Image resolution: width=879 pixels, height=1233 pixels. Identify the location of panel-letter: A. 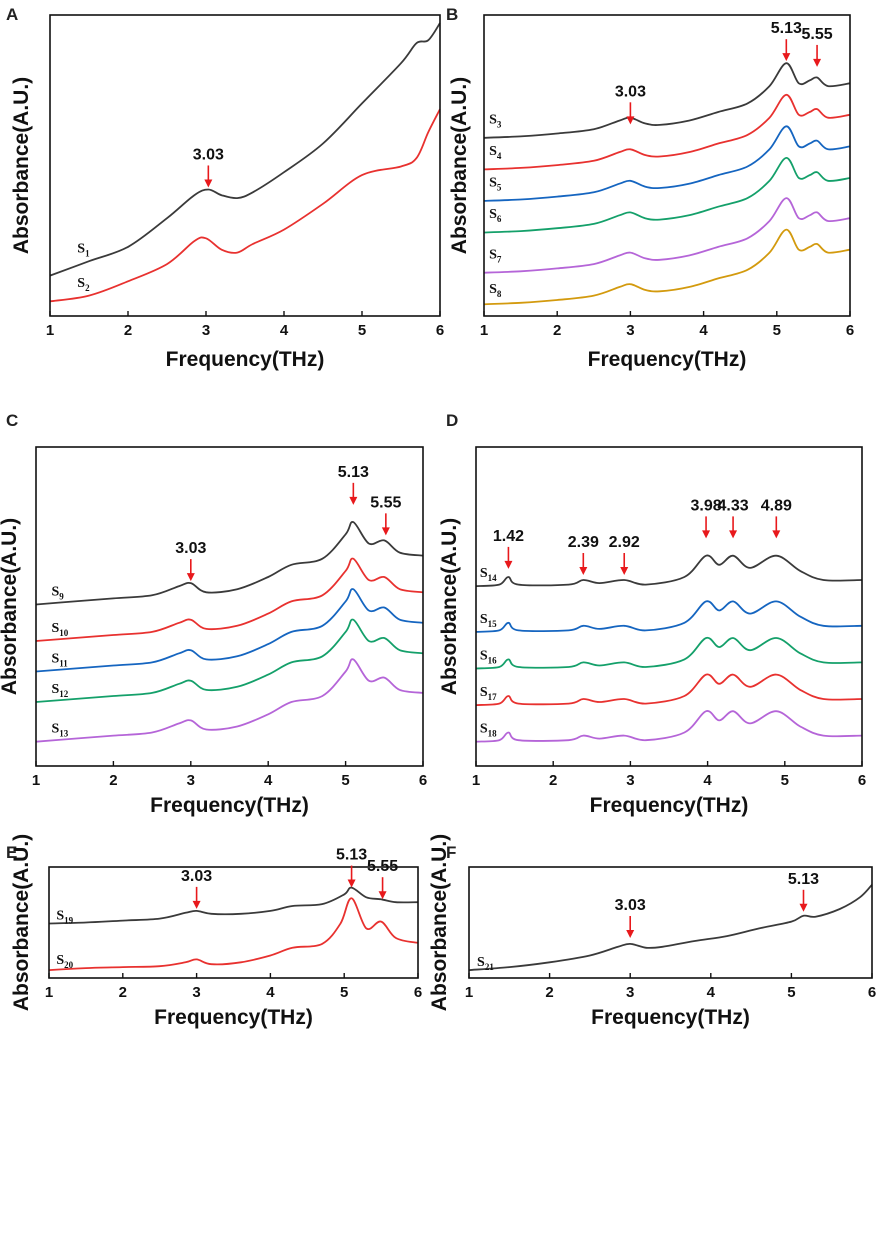
(12, 14).